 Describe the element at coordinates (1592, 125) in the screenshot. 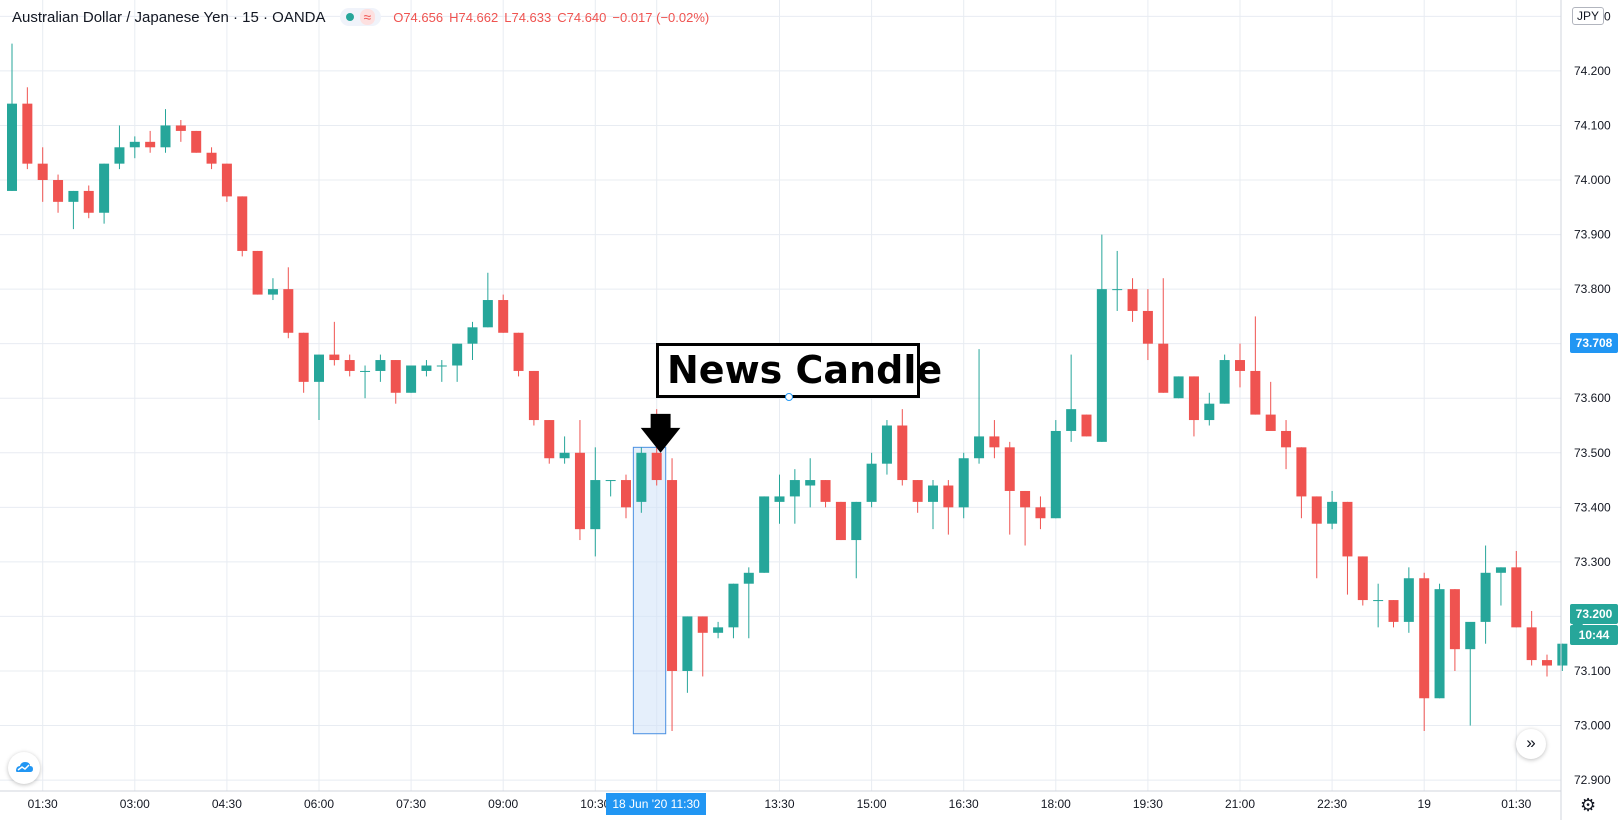

I see `price-tick-label: 74.100` at that location.